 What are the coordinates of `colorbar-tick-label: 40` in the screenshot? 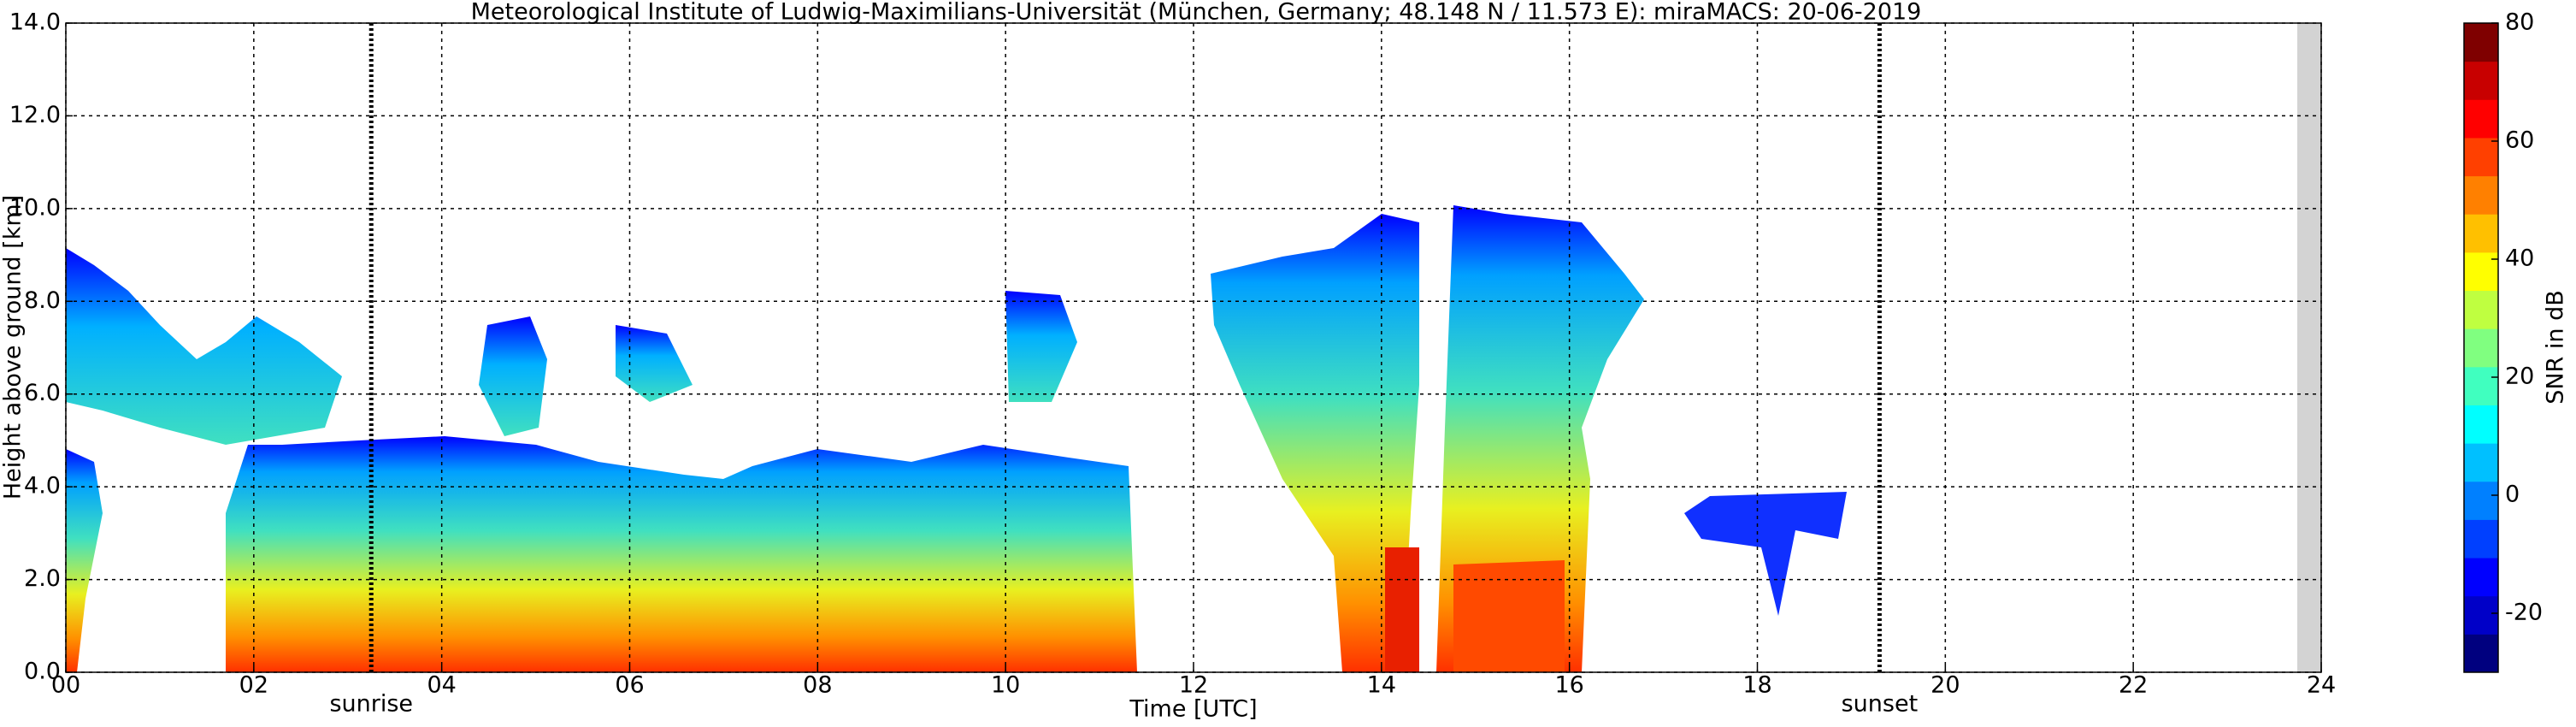 It's located at (2519, 258).